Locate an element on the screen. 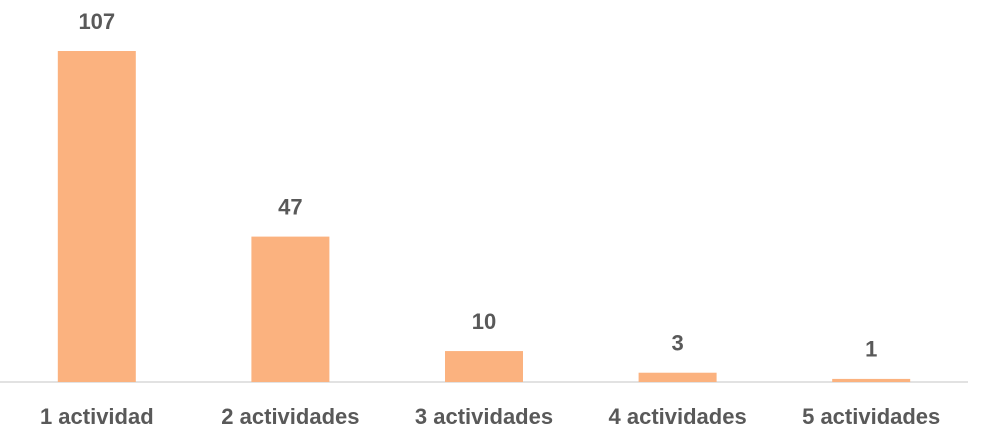 The width and height of the screenshot is (987, 441). data-label: 47 is located at coordinates (290, 206).